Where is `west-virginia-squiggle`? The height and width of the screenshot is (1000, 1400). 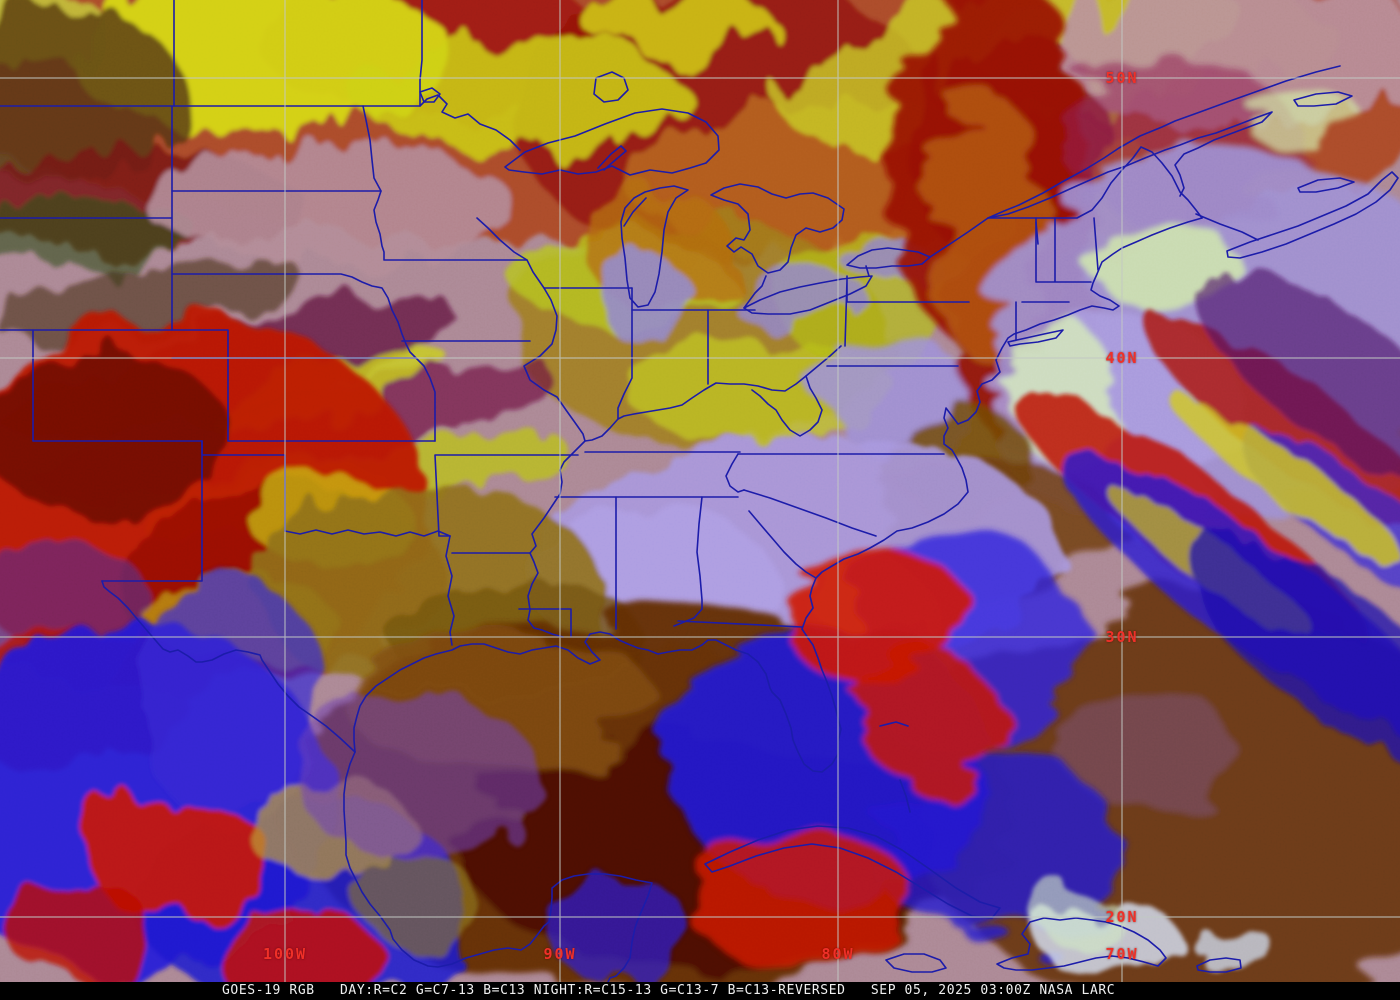 west-virginia-squiggle is located at coordinates (787, 406).